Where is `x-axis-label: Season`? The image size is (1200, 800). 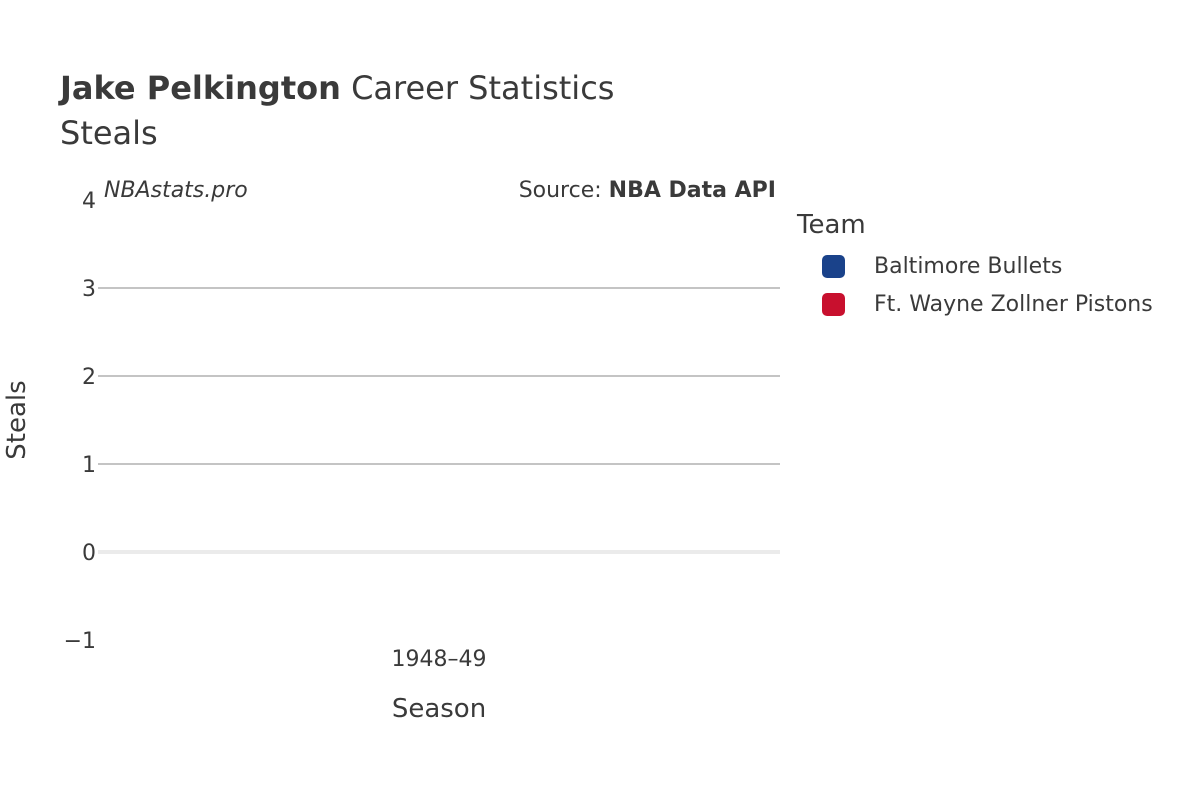
x-axis-label: Season is located at coordinates (439, 709).